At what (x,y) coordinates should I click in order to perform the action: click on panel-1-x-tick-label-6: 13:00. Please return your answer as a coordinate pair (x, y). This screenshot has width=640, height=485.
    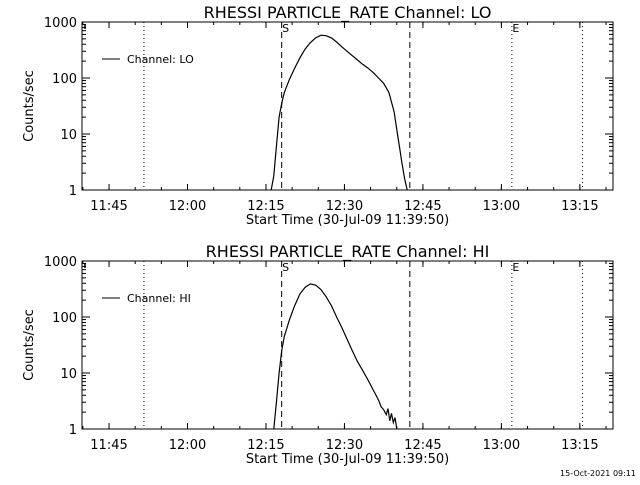
    Looking at the image, I should click on (501, 206).